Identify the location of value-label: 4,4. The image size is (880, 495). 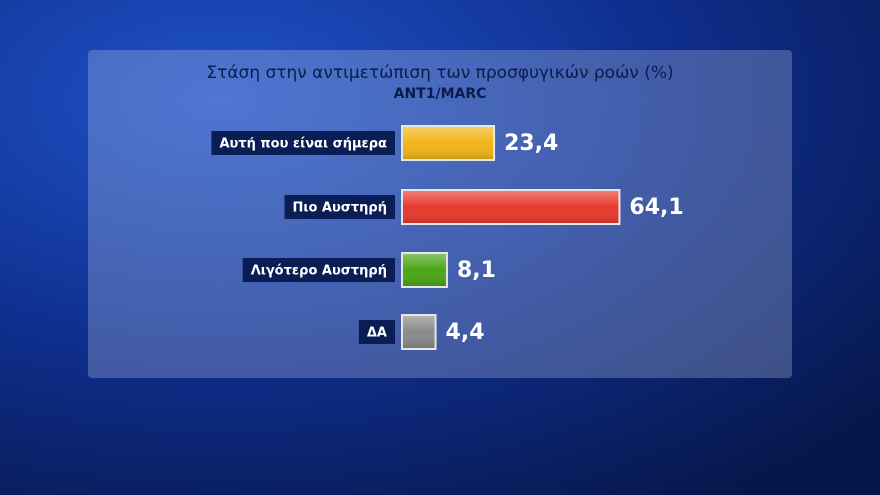
(465, 332).